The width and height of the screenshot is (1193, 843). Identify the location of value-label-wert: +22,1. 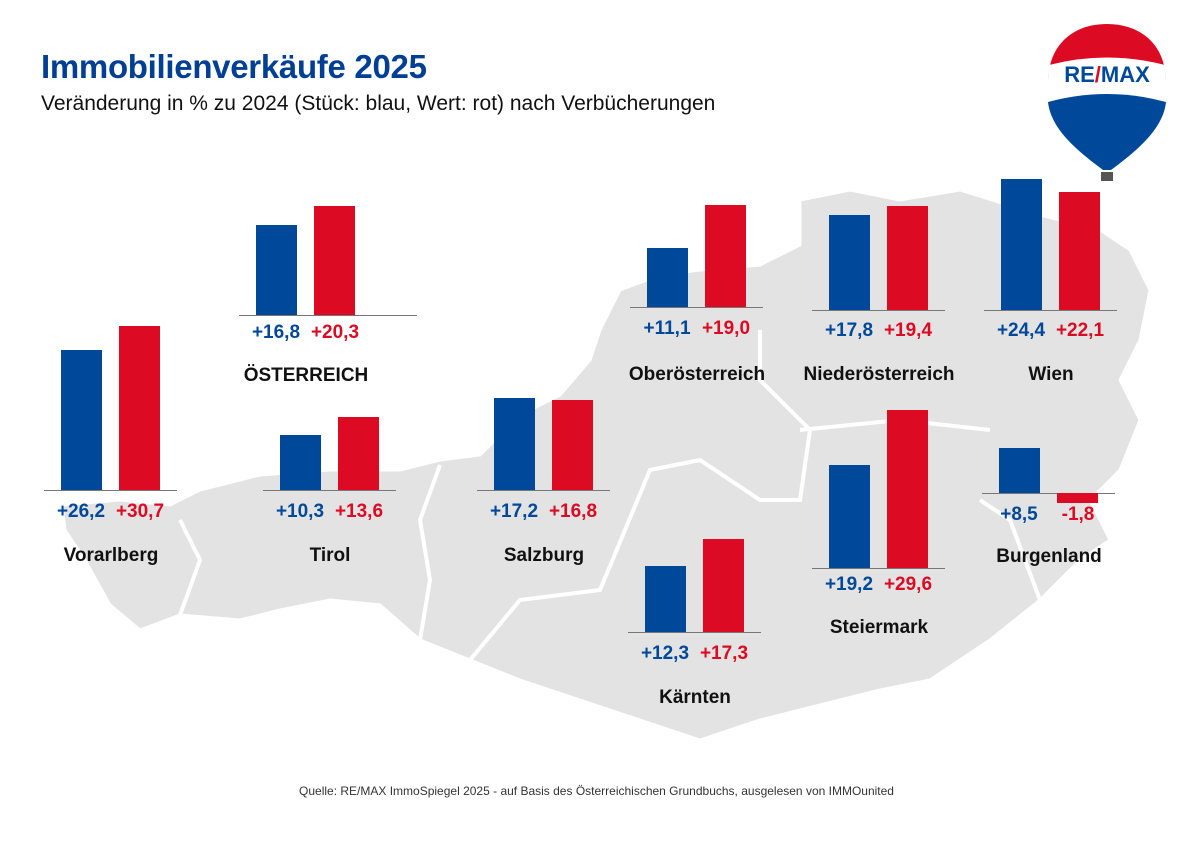
(1080, 330).